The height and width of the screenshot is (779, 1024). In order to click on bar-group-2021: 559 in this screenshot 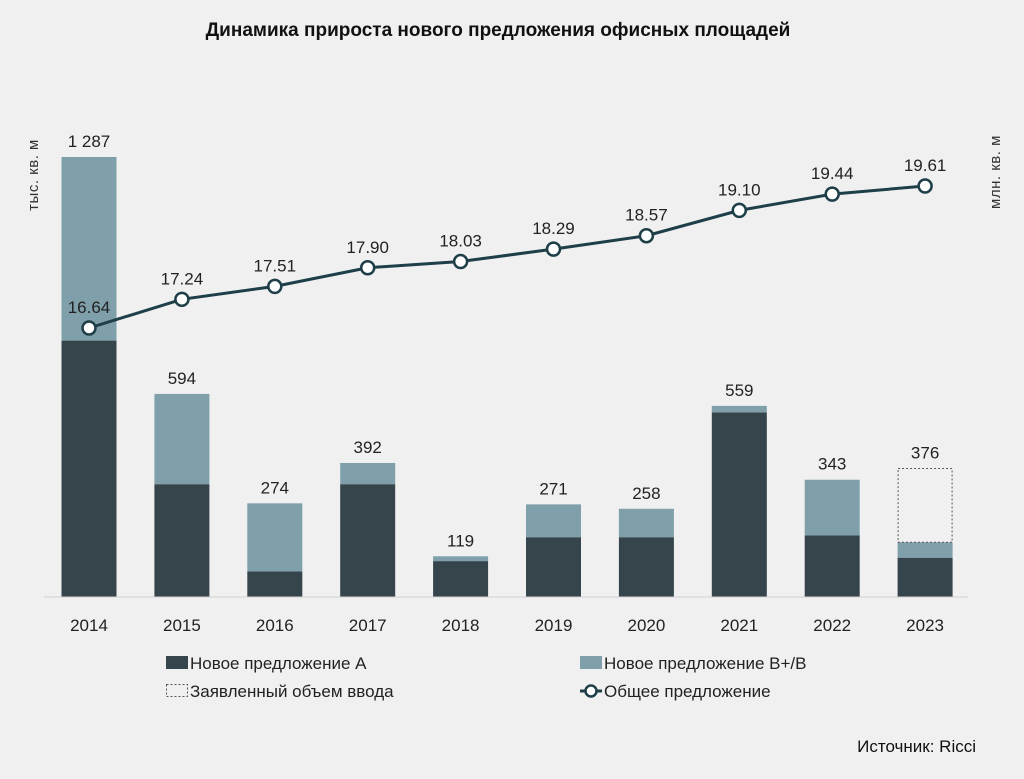, I will do `click(739, 489)`.